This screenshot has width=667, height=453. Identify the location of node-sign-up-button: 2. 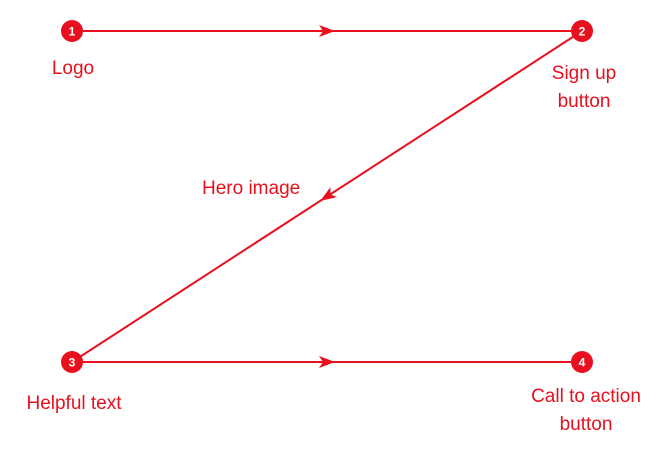
(582, 31).